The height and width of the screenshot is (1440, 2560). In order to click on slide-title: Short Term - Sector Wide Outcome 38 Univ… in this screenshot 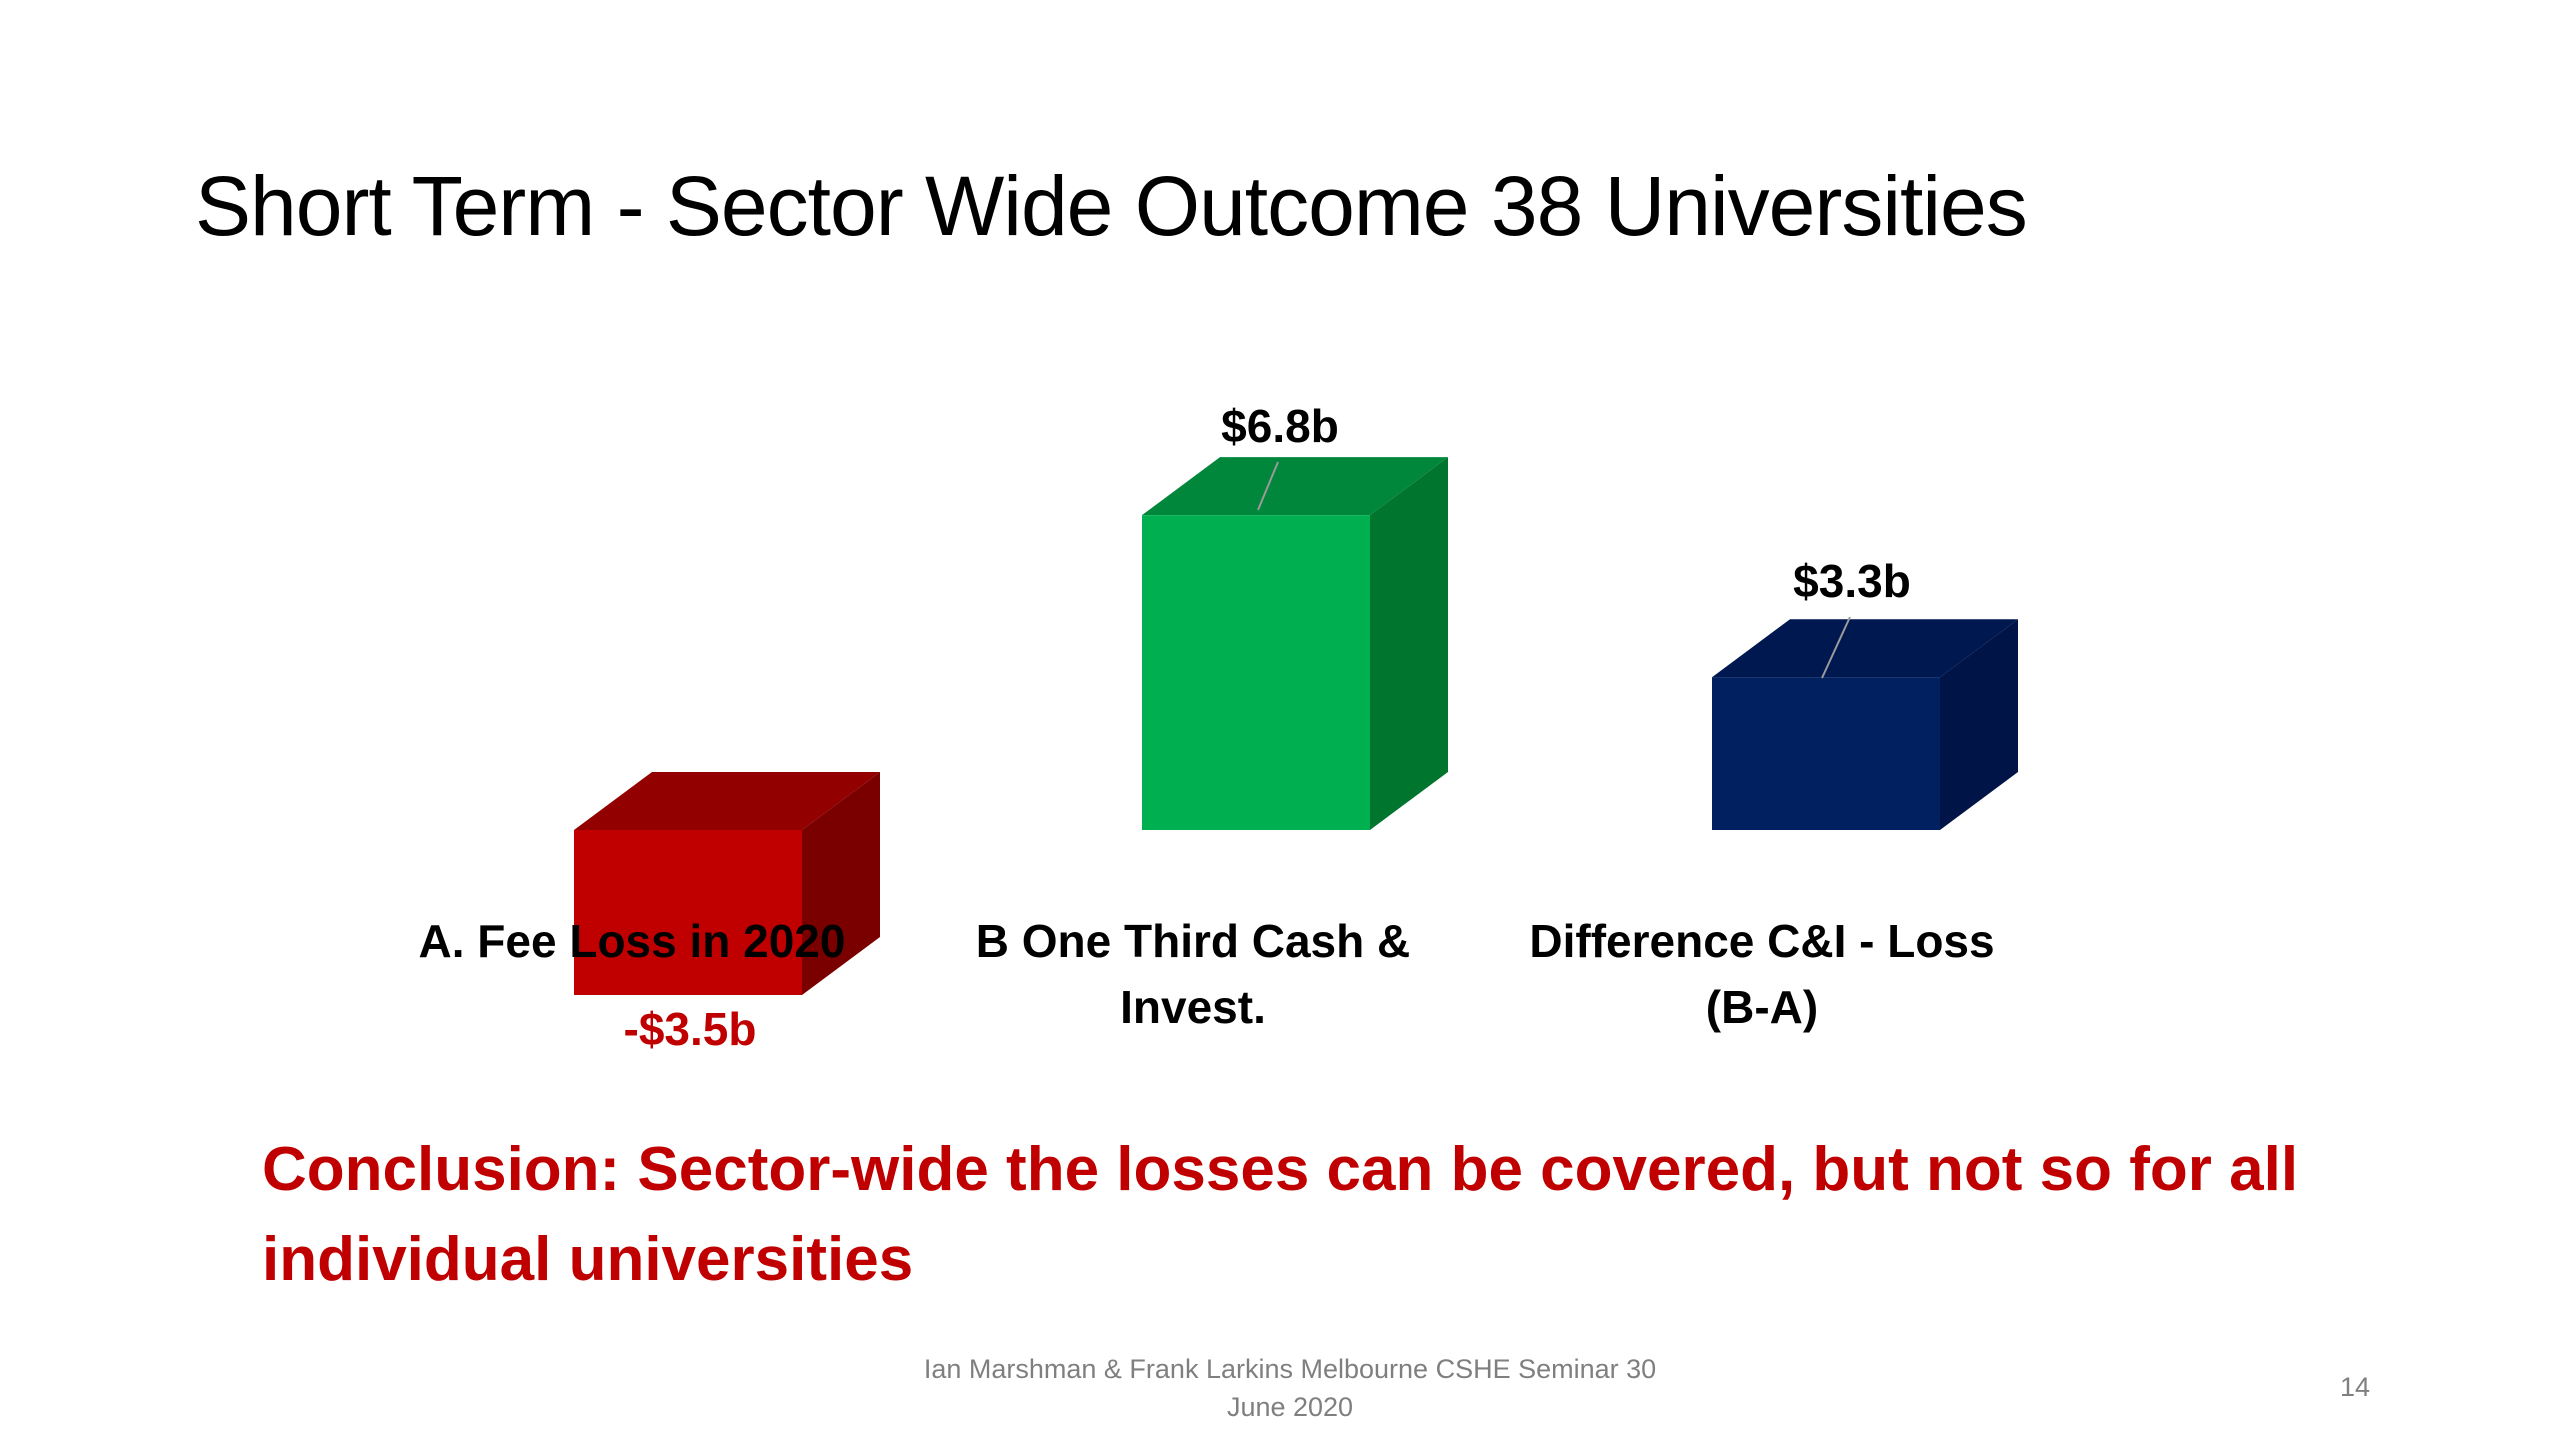, I will do `click(1111, 206)`.